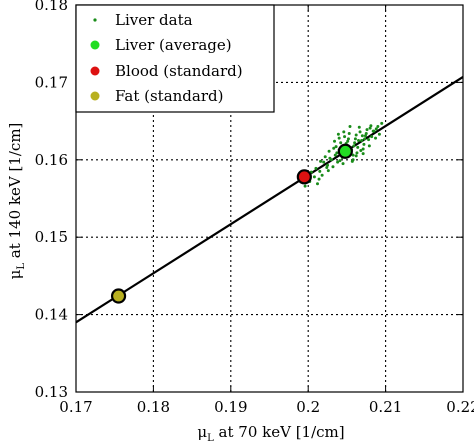 This screenshot has width=474, height=445. Describe the element at coordinates (51, 237) in the screenshot. I see `y-tick-label: 0.15` at that location.